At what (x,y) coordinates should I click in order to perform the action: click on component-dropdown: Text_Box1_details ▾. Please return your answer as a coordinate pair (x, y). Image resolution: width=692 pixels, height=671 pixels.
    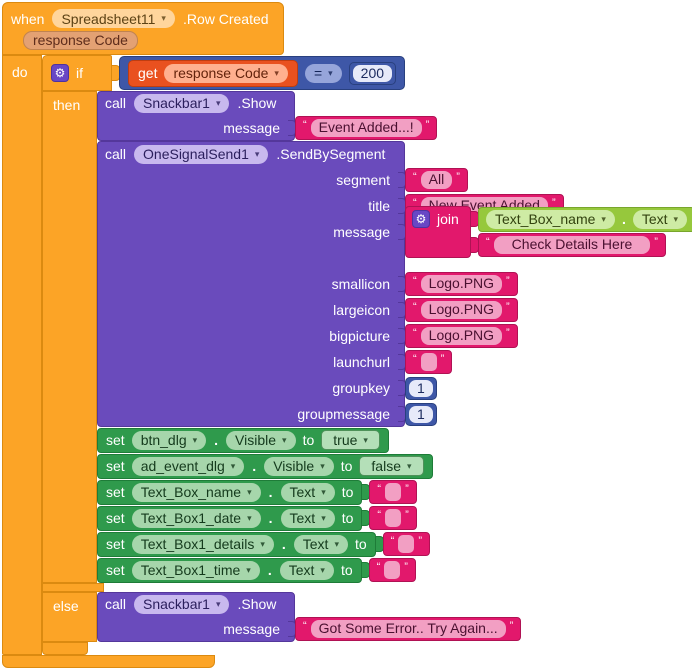
    Looking at the image, I should click on (202, 544).